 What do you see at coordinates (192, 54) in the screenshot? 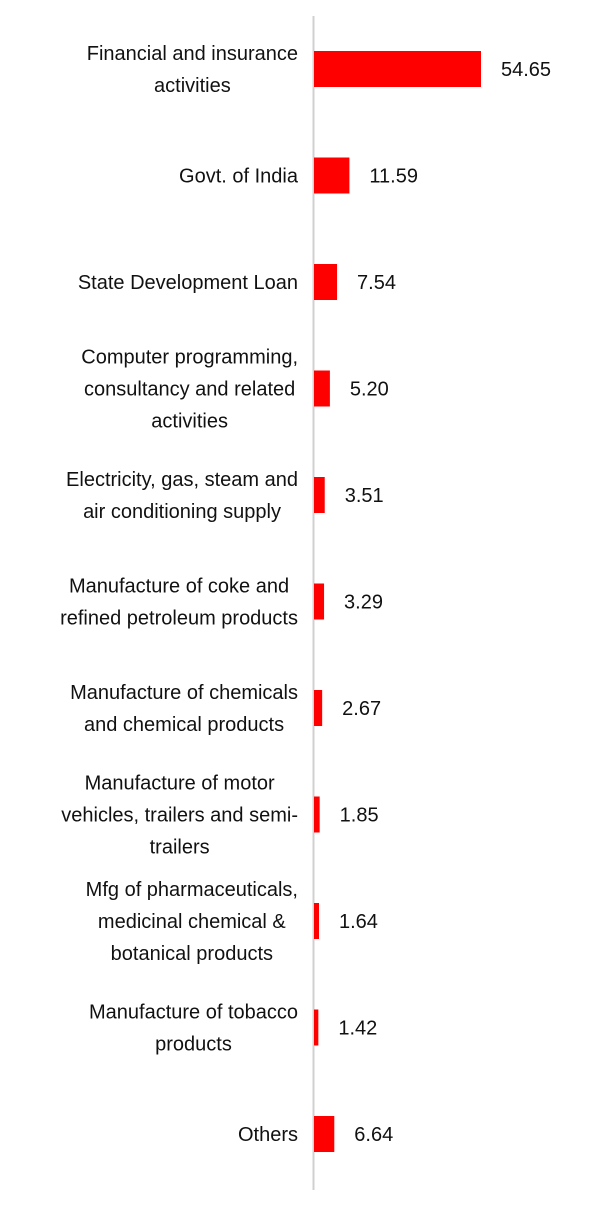
I see `category-label-line: Financial and insurance` at bounding box center [192, 54].